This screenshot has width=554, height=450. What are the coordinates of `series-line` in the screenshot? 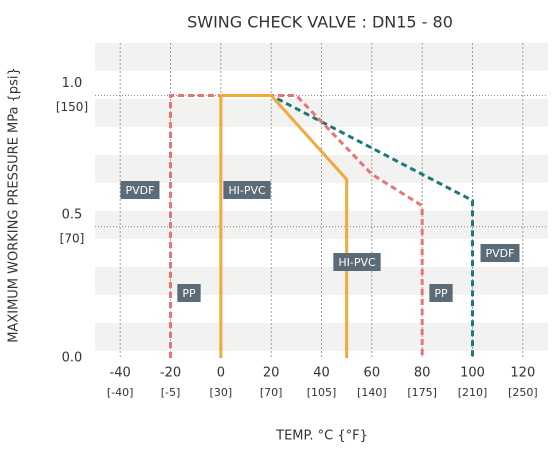 It's located at (284, 226).